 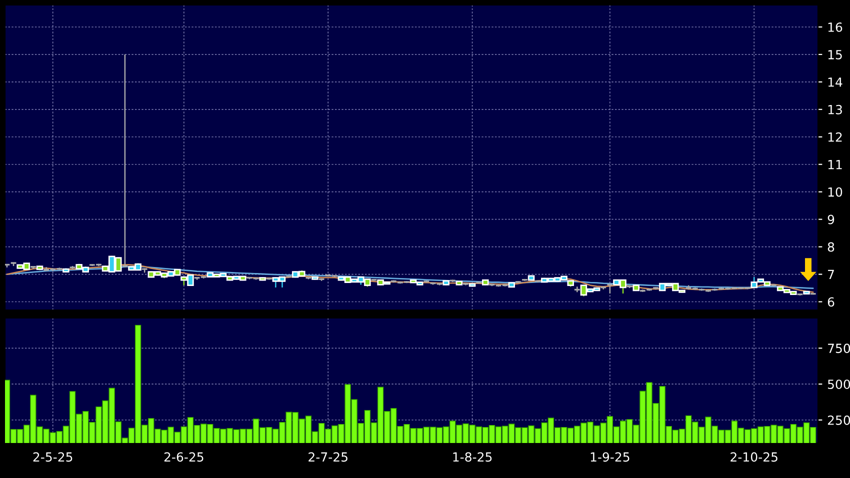 I want to click on y-tick-label: 15, so click(x=835, y=55).